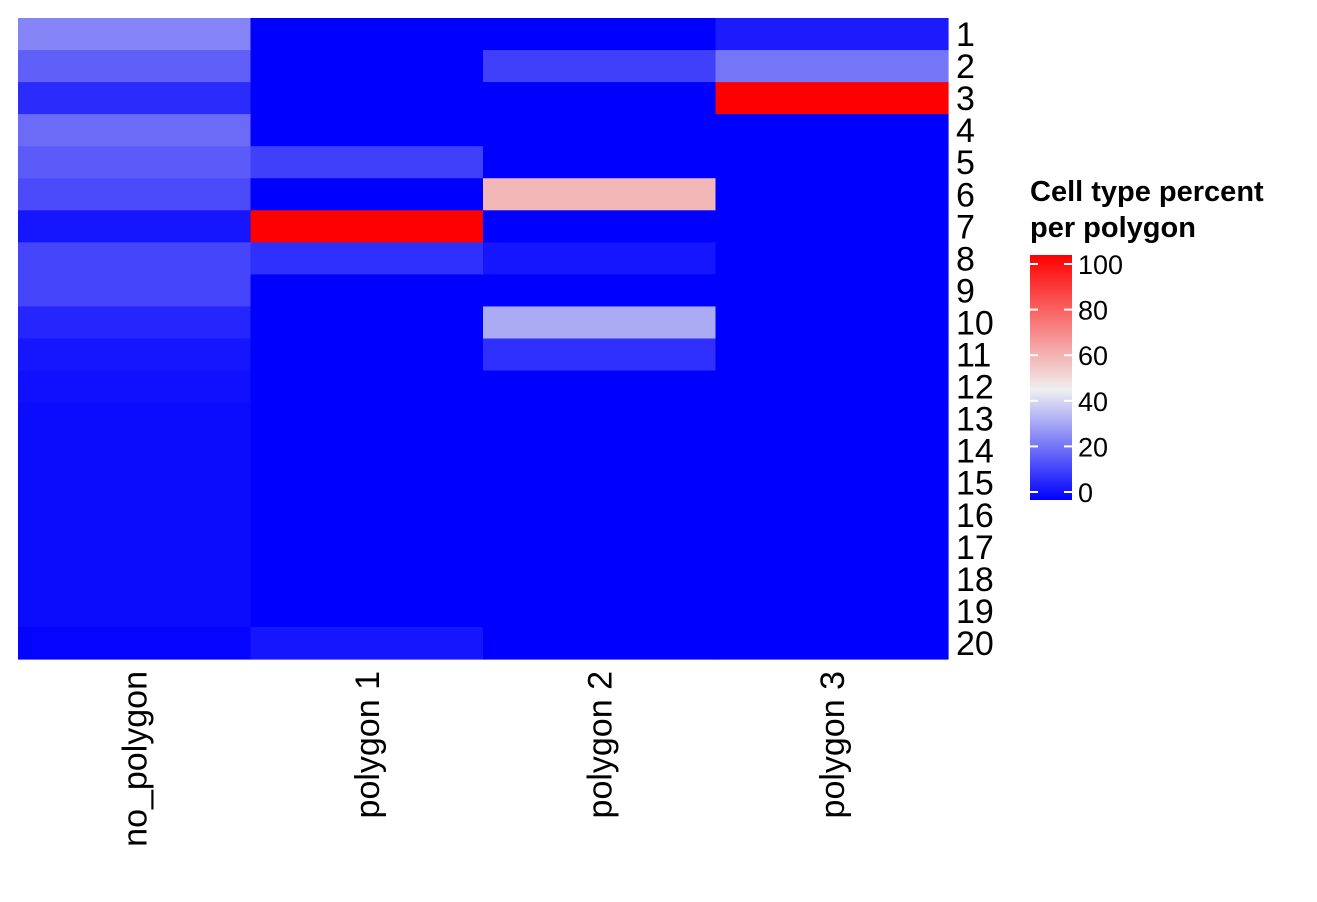  What do you see at coordinates (1093, 447) in the screenshot?
I see `legend-tick-label: 20` at bounding box center [1093, 447].